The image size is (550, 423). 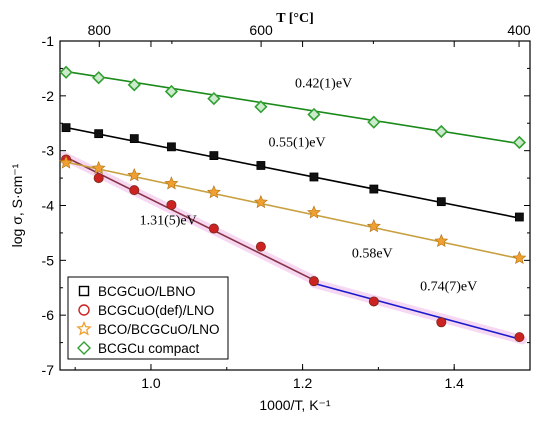 What do you see at coordinates (84, 310) in the screenshot?
I see `legend-marker-circle` at bounding box center [84, 310].